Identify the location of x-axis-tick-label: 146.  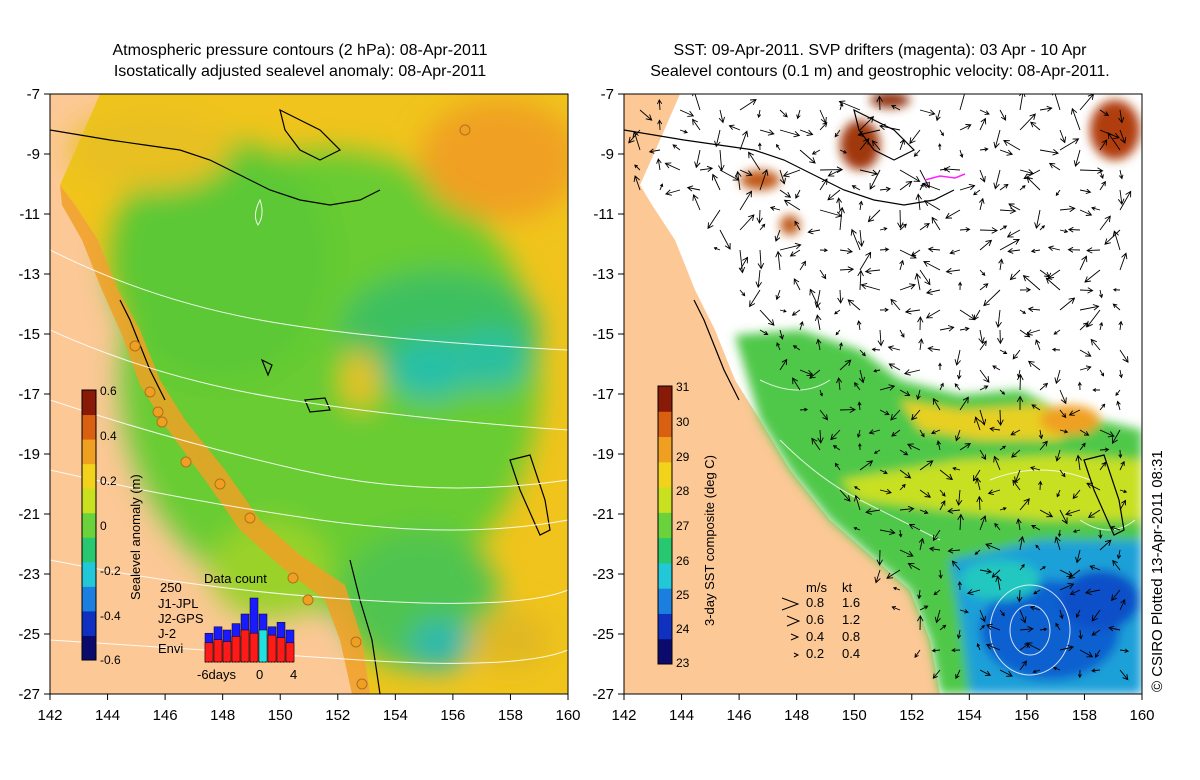
(165, 715).